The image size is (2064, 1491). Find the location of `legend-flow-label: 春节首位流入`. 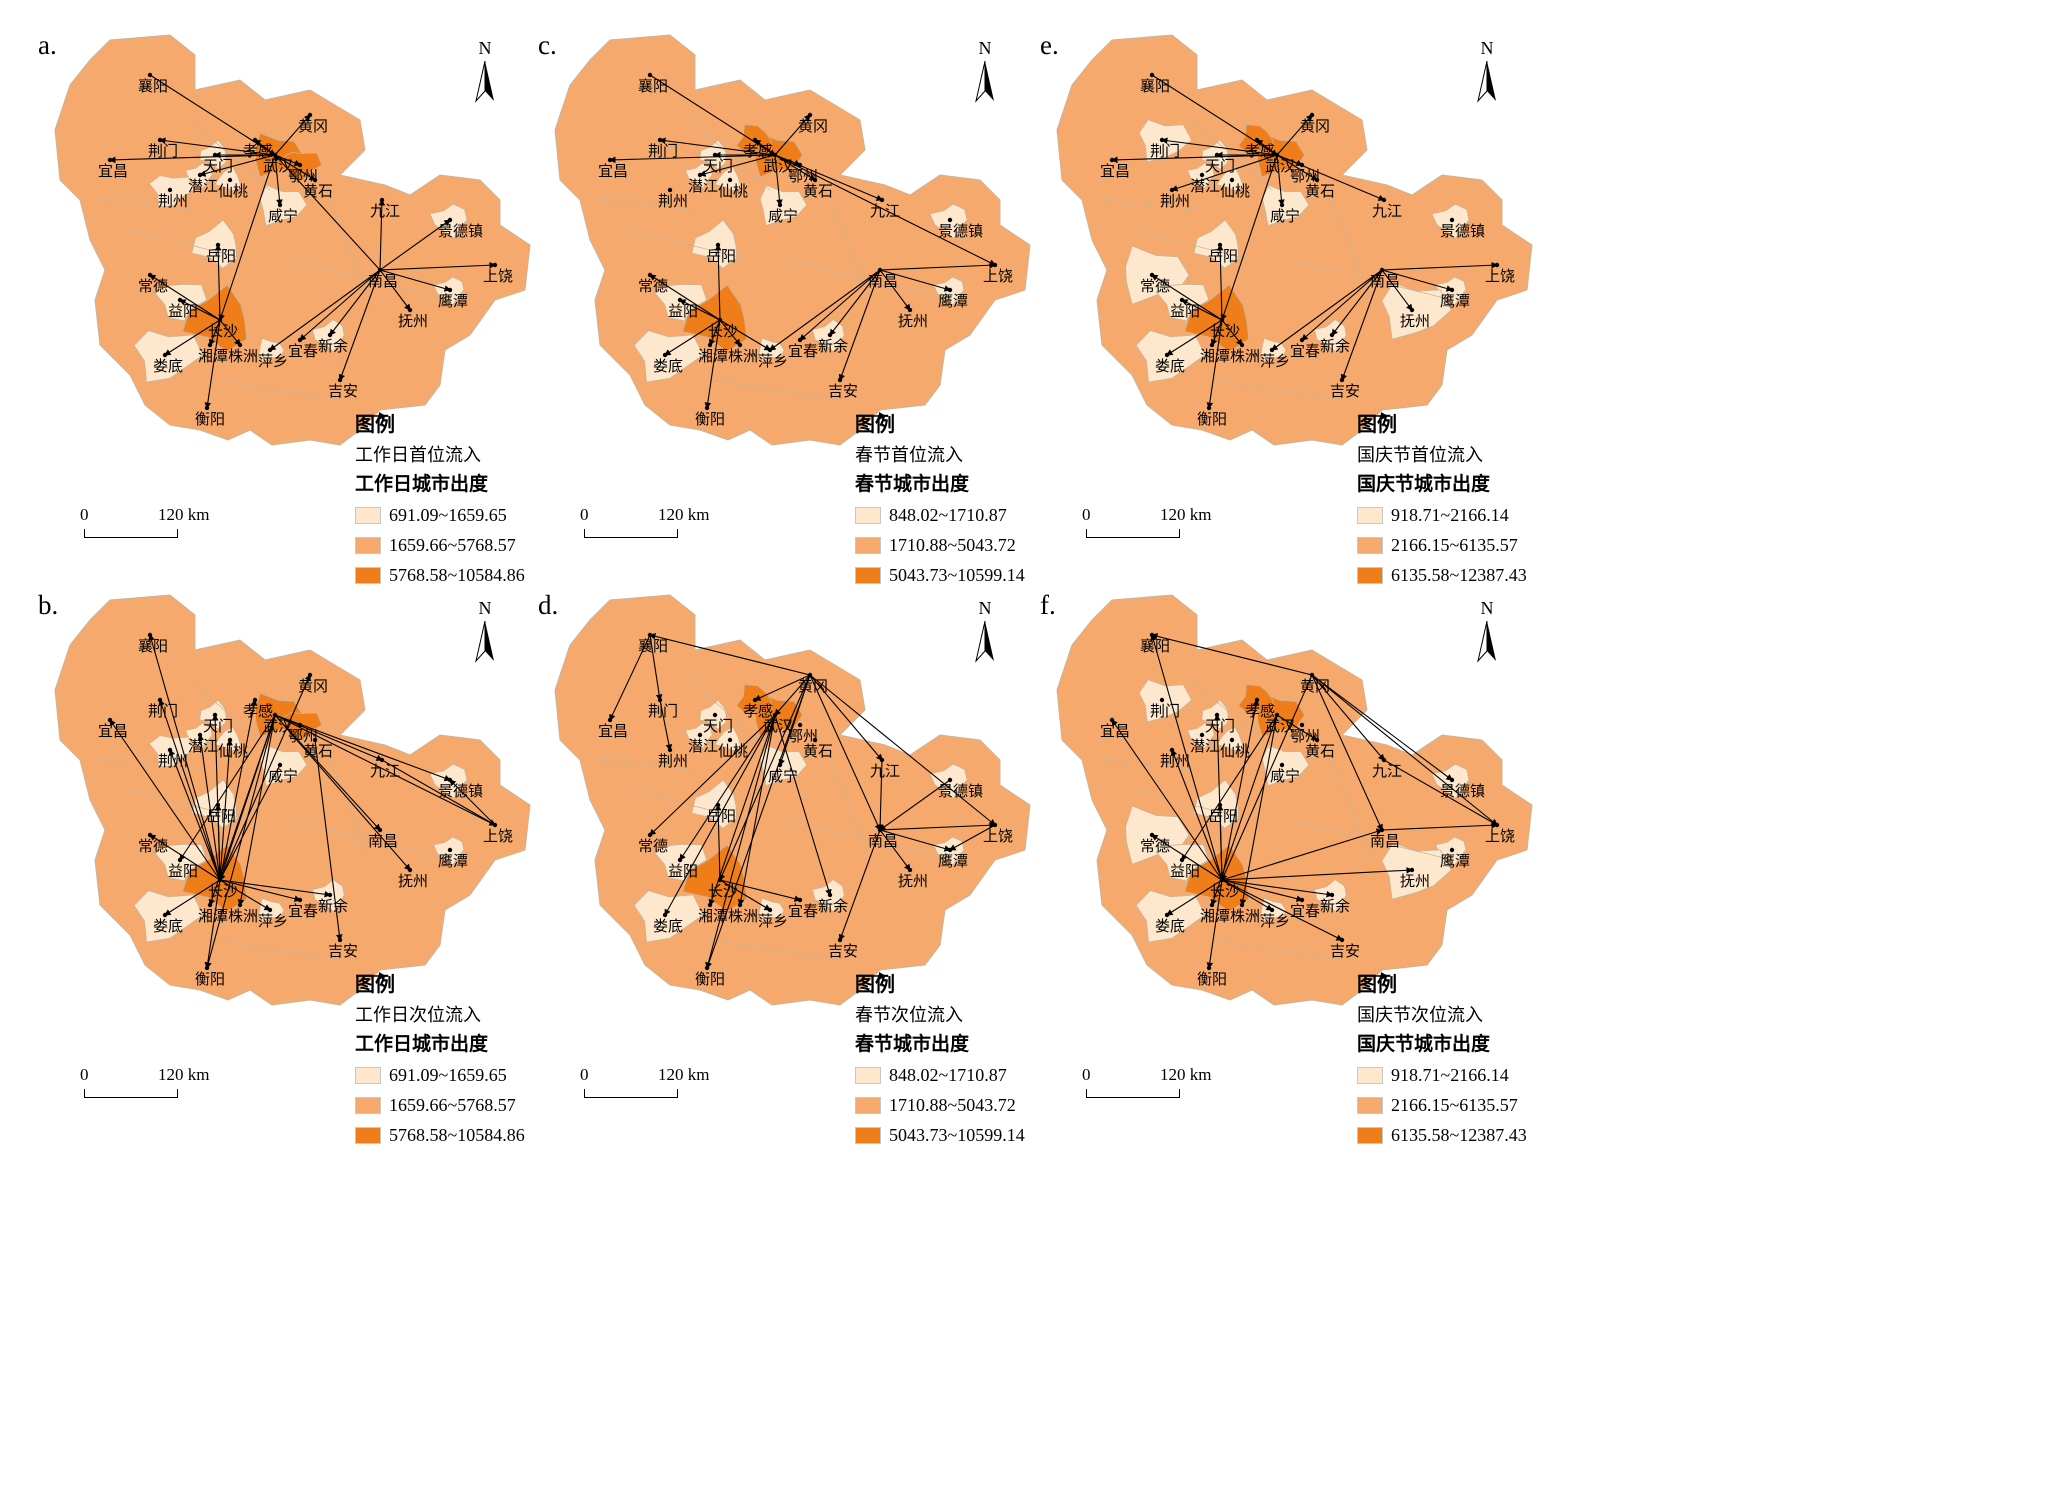

legend-flow-label: 春节首位流入 is located at coordinates (909, 455).